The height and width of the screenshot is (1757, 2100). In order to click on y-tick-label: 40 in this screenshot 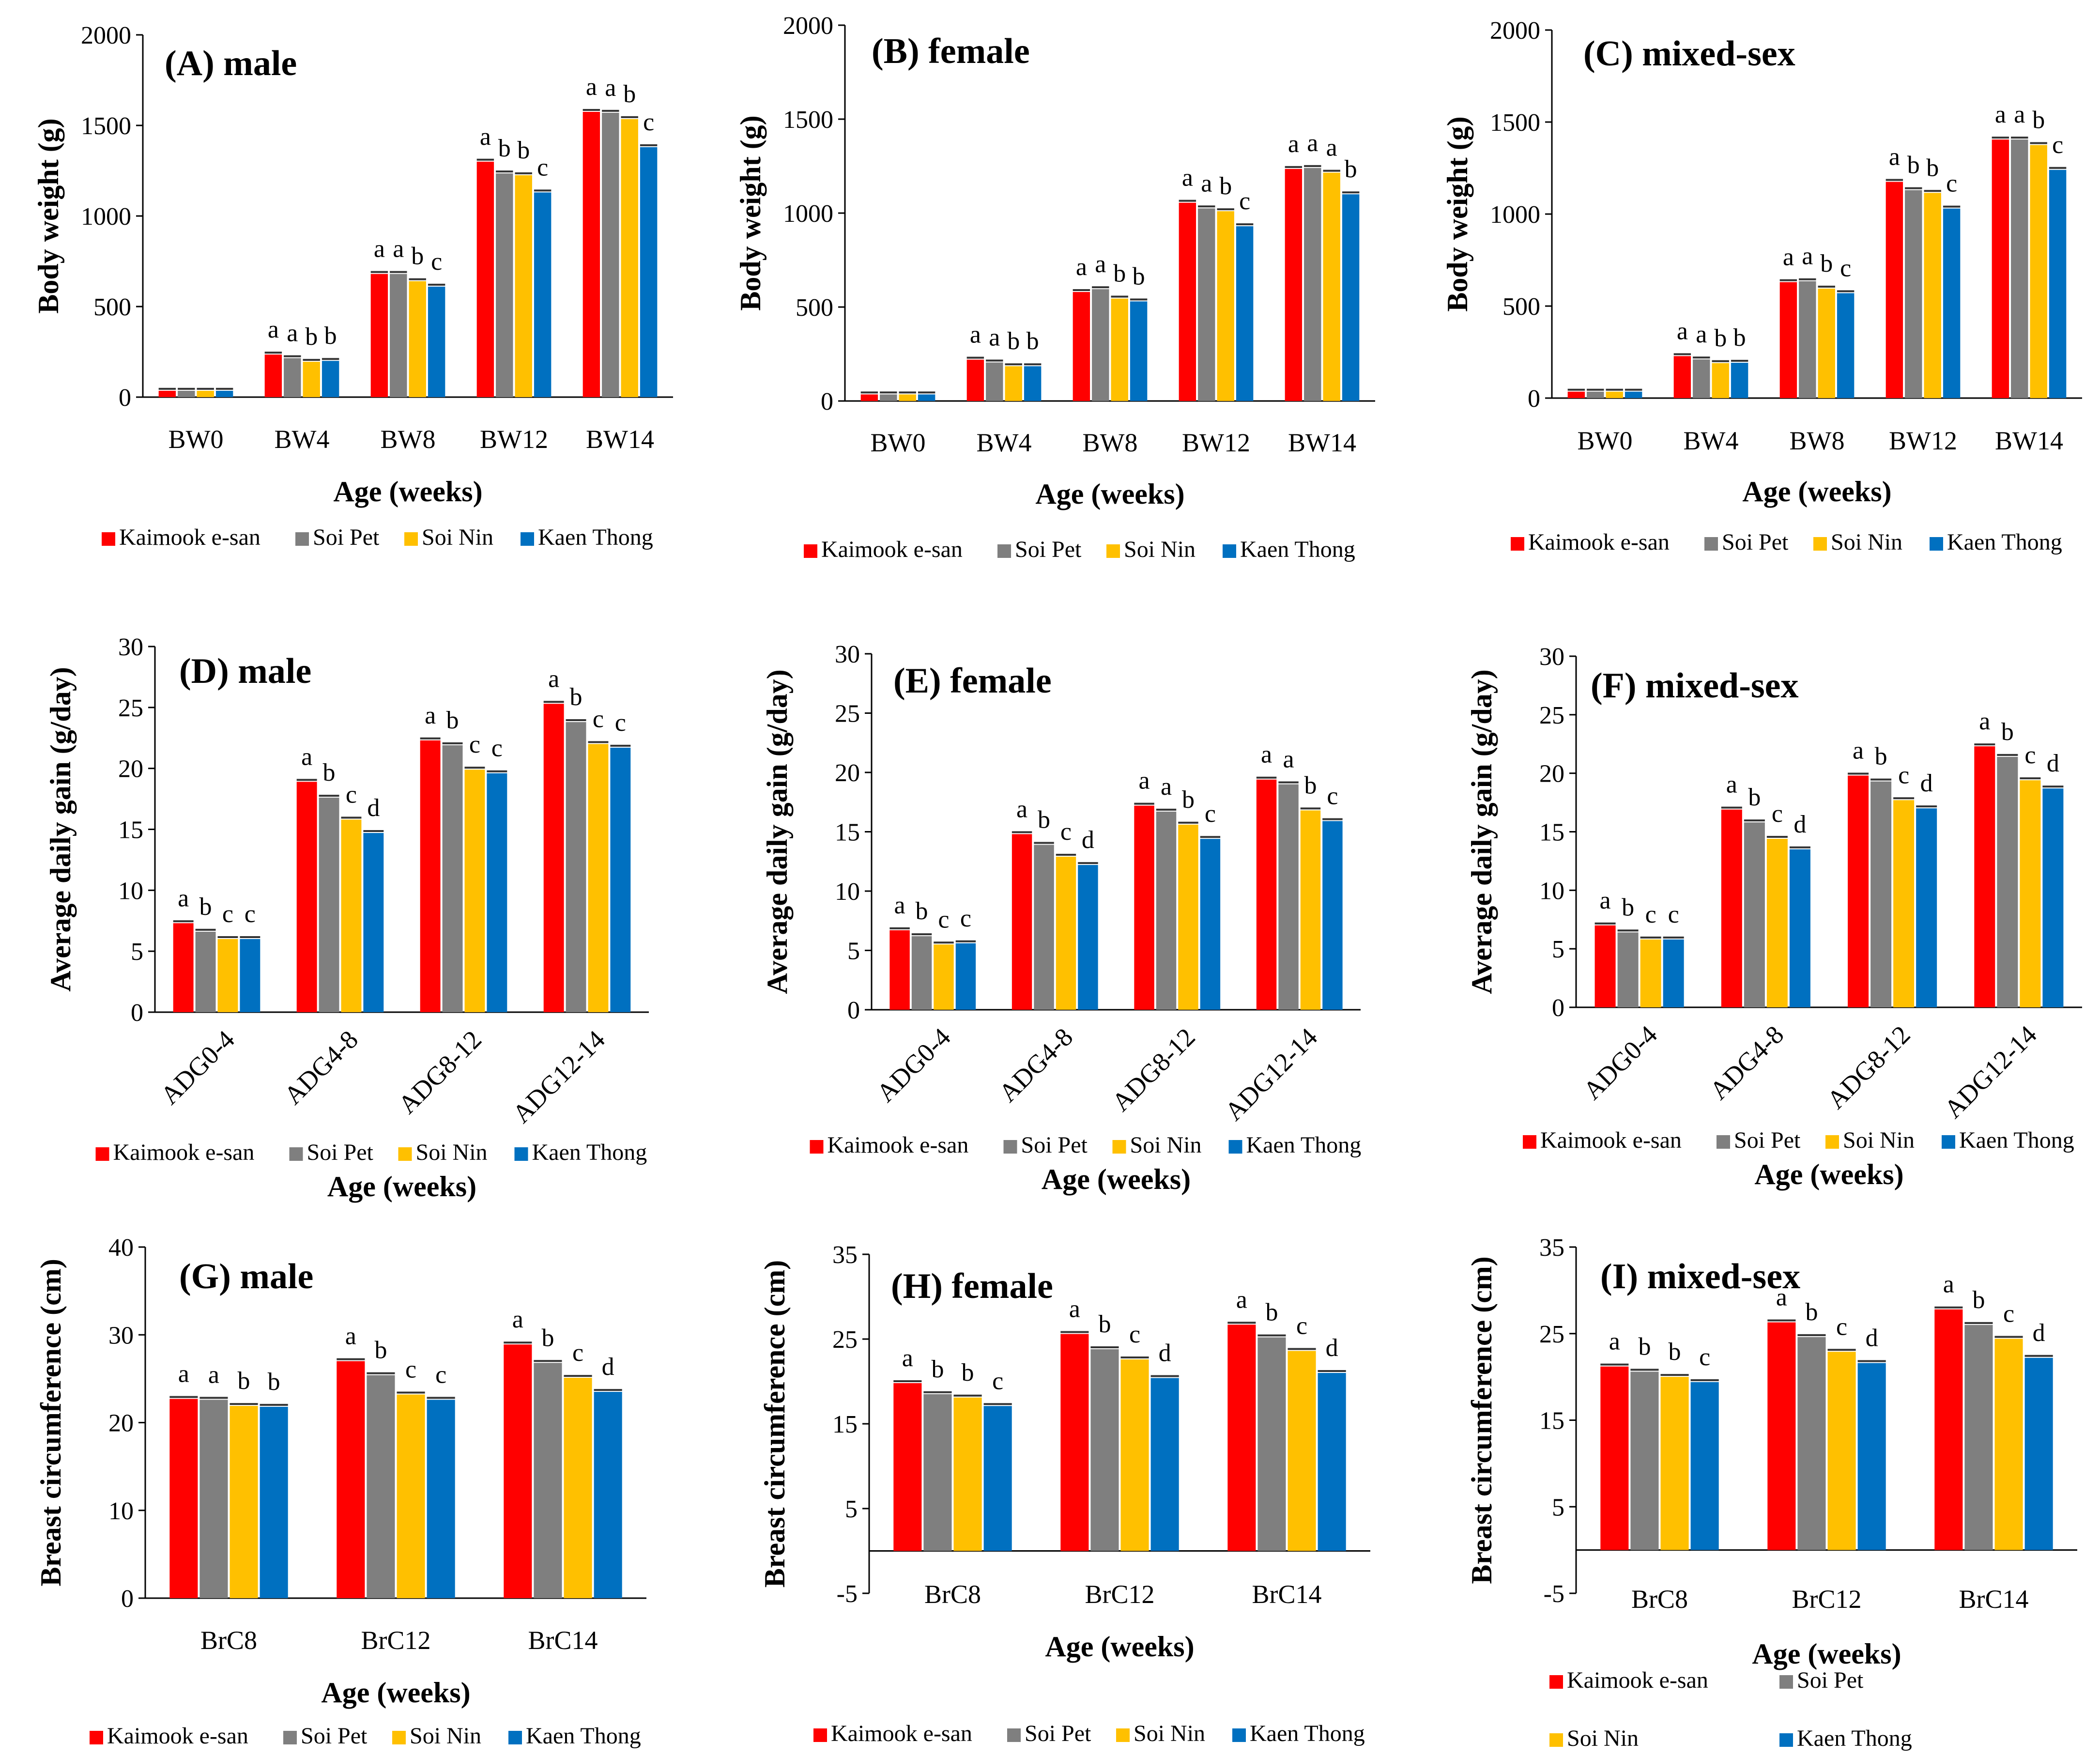, I will do `click(121, 1248)`.